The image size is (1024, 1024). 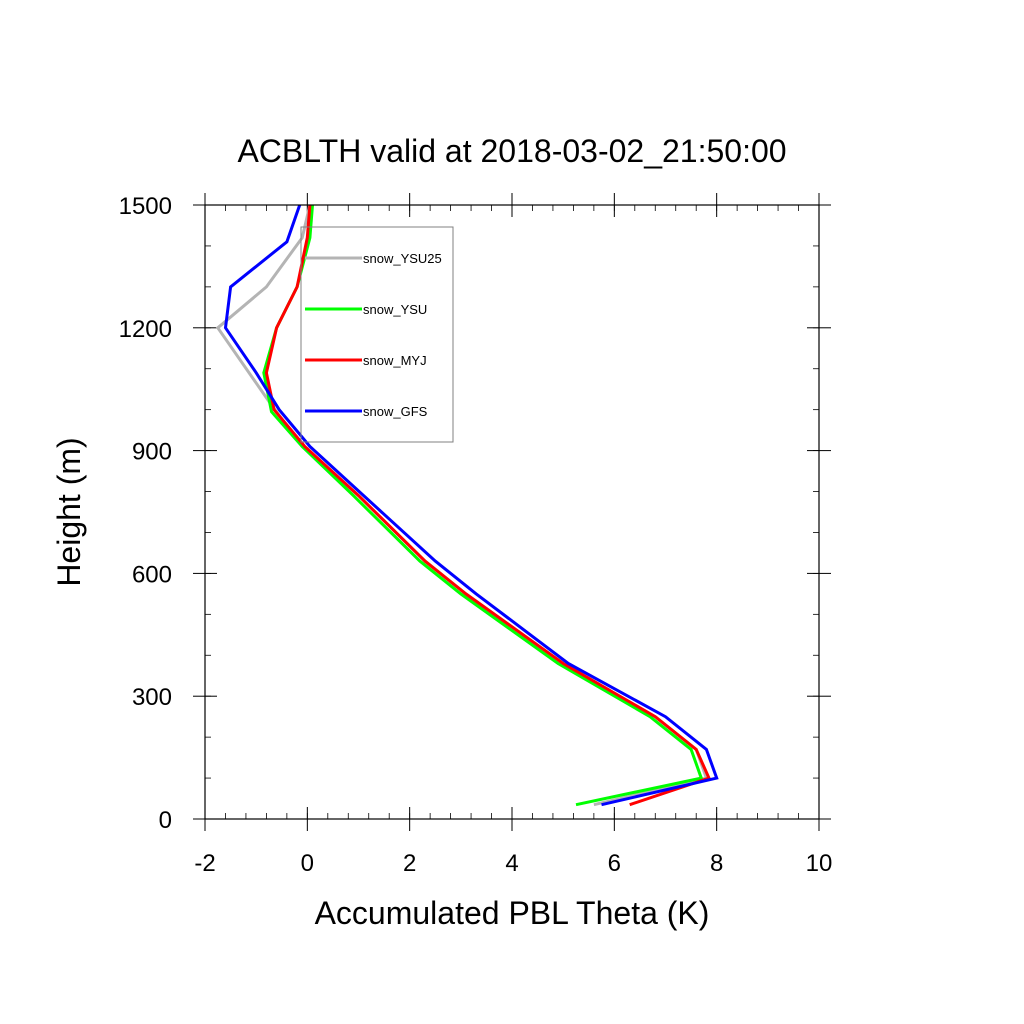 I want to click on x-tick-label: -2, so click(x=204, y=863).